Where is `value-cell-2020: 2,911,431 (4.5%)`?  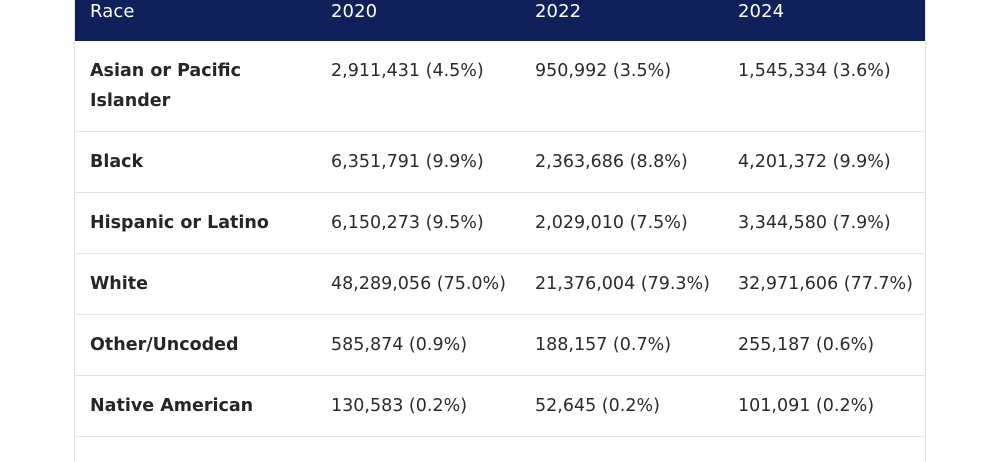
value-cell-2020: 2,911,431 (4.5%) is located at coordinates (419, 86).